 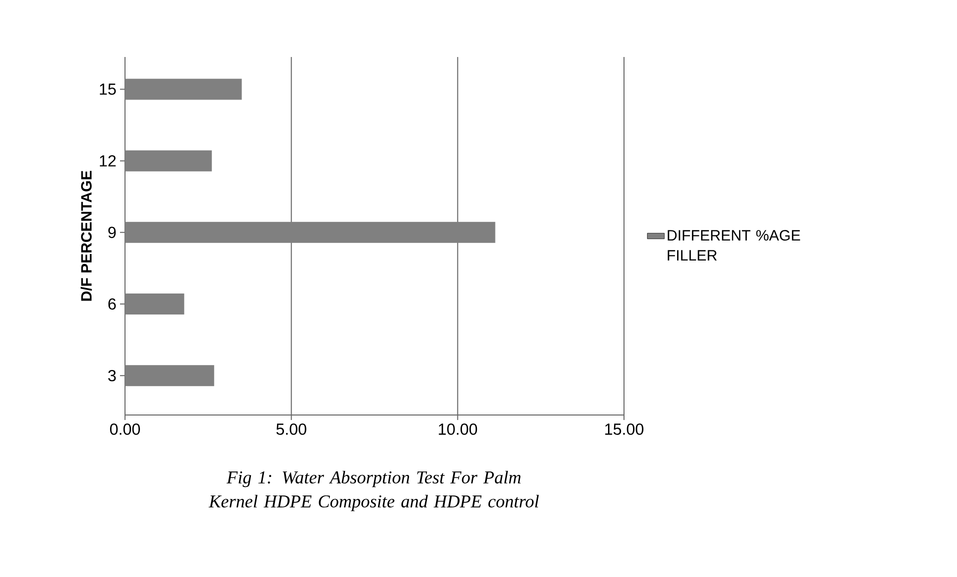 What do you see at coordinates (108, 160) in the screenshot?
I see `y-tick-label: 12` at bounding box center [108, 160].